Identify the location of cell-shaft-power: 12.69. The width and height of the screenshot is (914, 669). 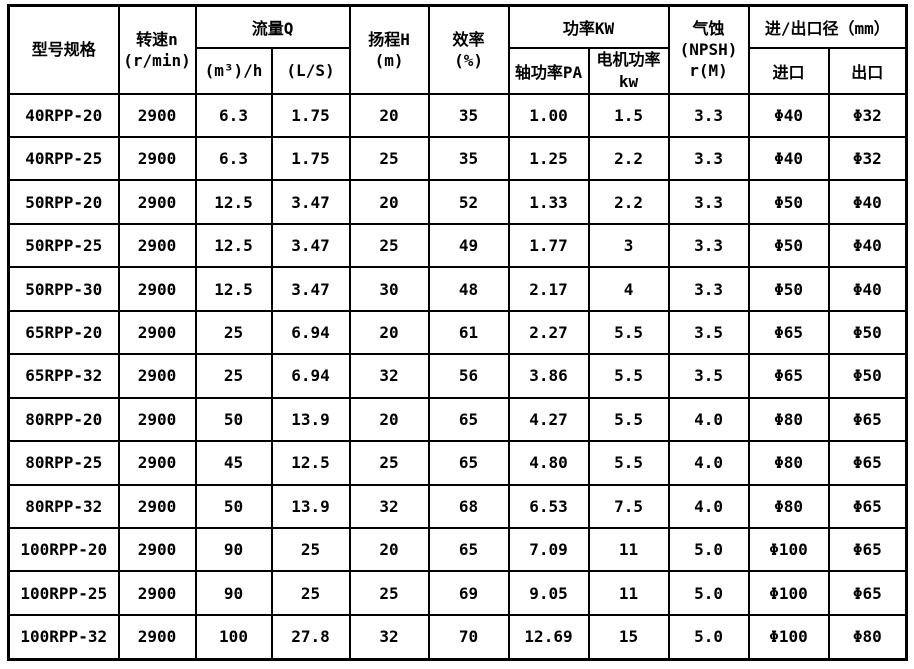
(548, 637).